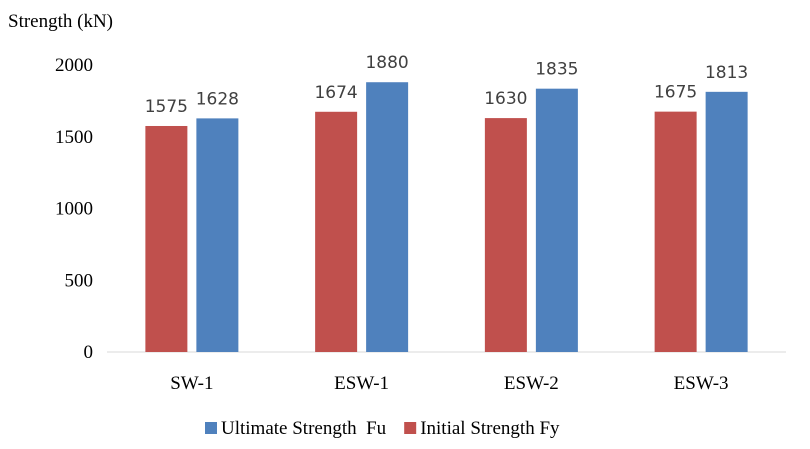  I want to click on data-label-esw-1-series-1: 1880, so click(386, 63).